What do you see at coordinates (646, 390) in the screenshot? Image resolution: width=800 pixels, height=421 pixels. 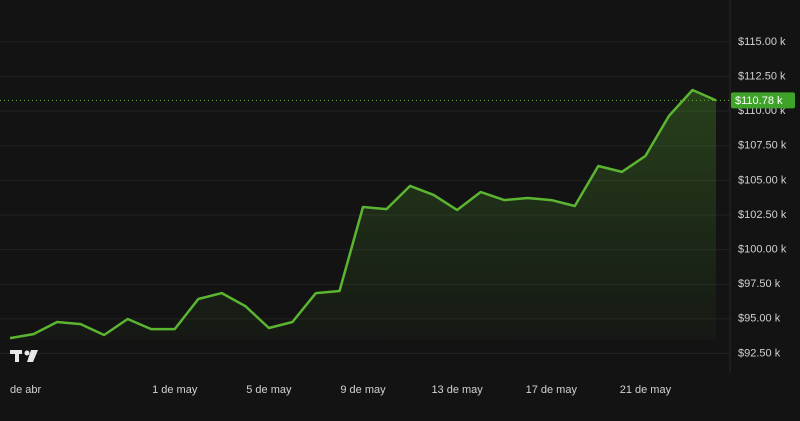 I see `x-tick-label: 21 de may` at bounding box center [646, 390].